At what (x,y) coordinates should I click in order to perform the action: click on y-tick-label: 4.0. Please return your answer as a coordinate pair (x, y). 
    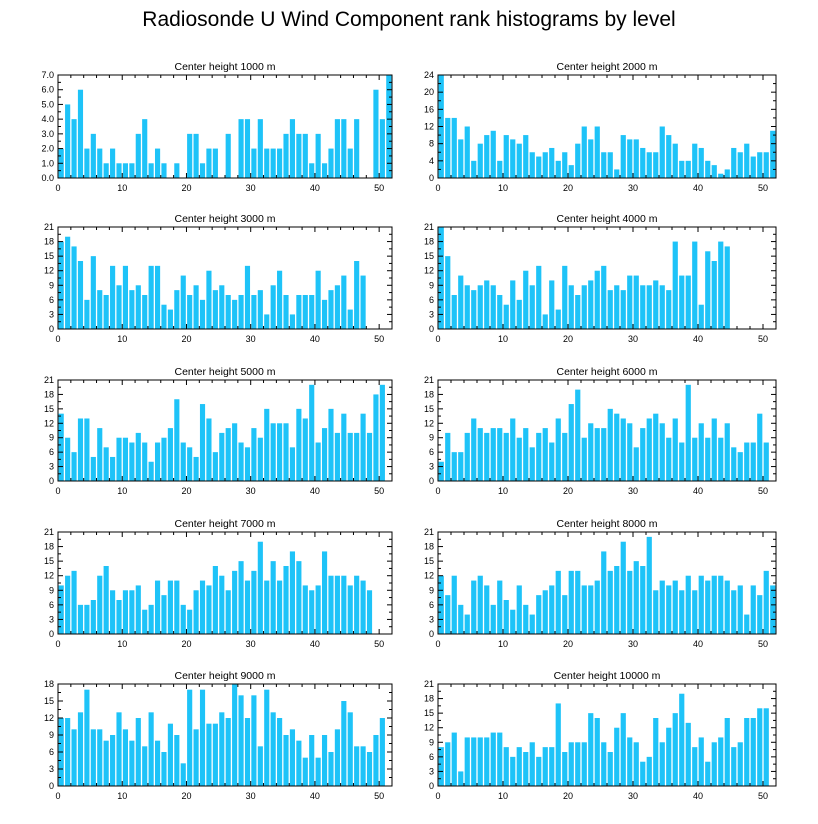
    Looking at the image, I should click on (47, 119).